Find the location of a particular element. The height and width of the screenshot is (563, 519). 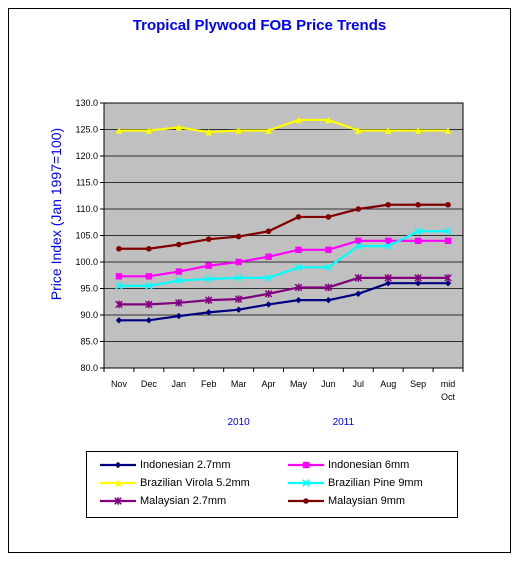

x-tick-label-line: Feb is located at coordinates (209, 384).